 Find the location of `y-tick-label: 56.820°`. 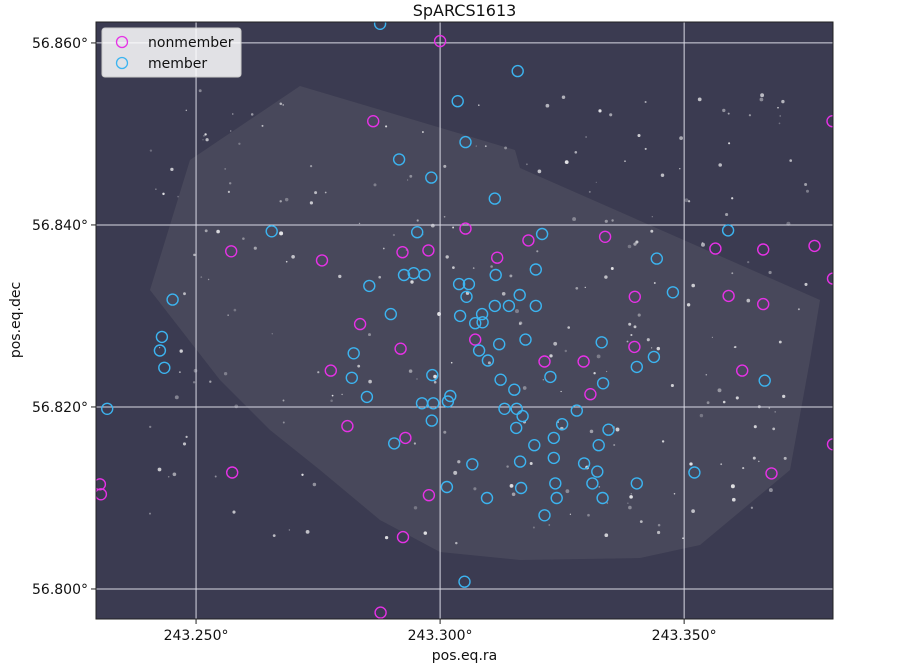

y-tick-label: 56.820° is located at coordinates (60, 408).